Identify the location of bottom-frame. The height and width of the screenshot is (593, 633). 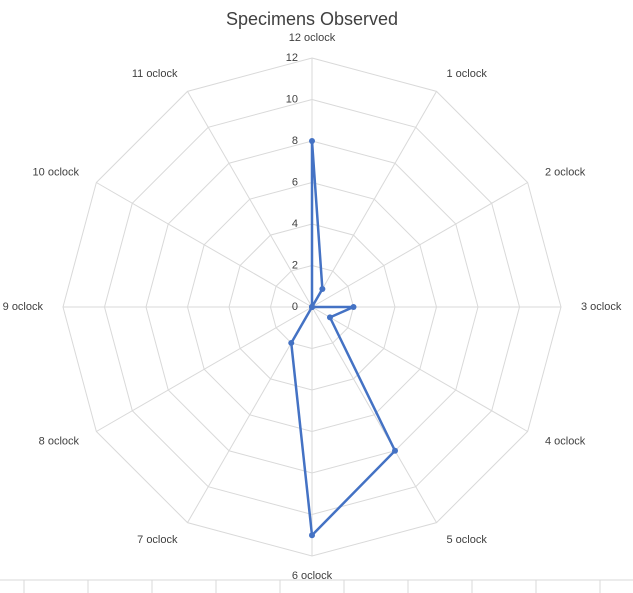
(316, 586).